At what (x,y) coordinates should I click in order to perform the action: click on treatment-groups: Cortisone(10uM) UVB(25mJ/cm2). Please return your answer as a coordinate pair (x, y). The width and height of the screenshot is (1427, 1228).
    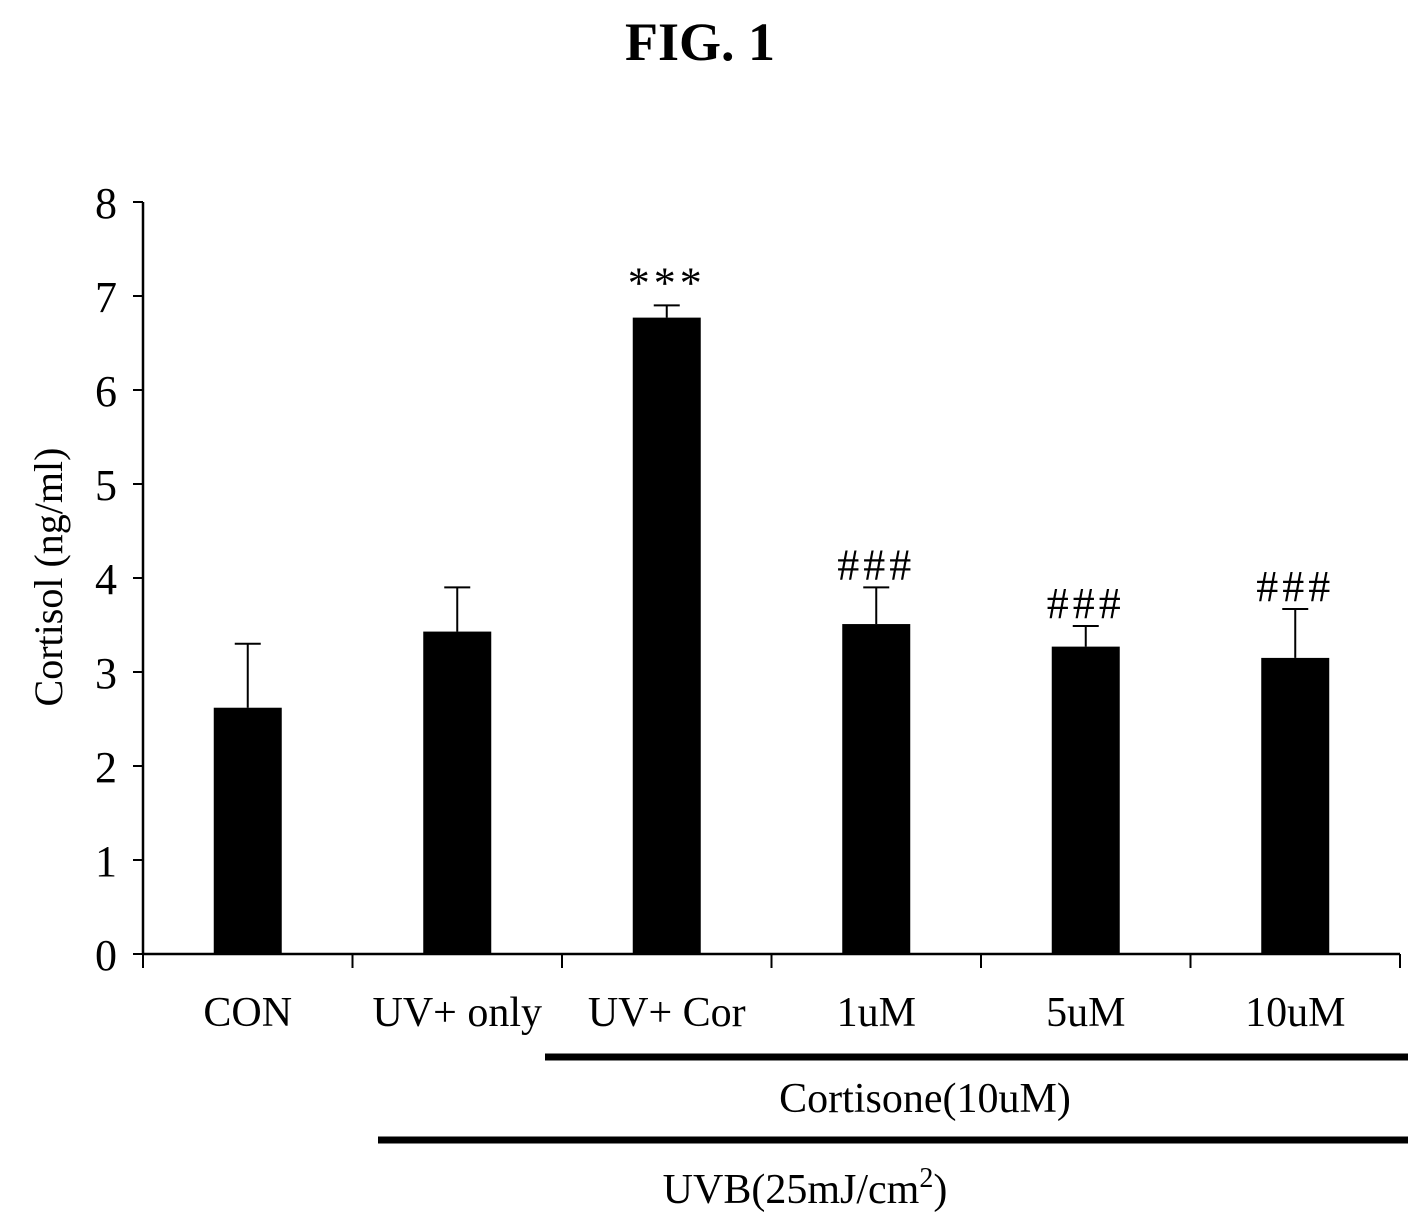
    Looking at the image, I should click on (893, 1133).